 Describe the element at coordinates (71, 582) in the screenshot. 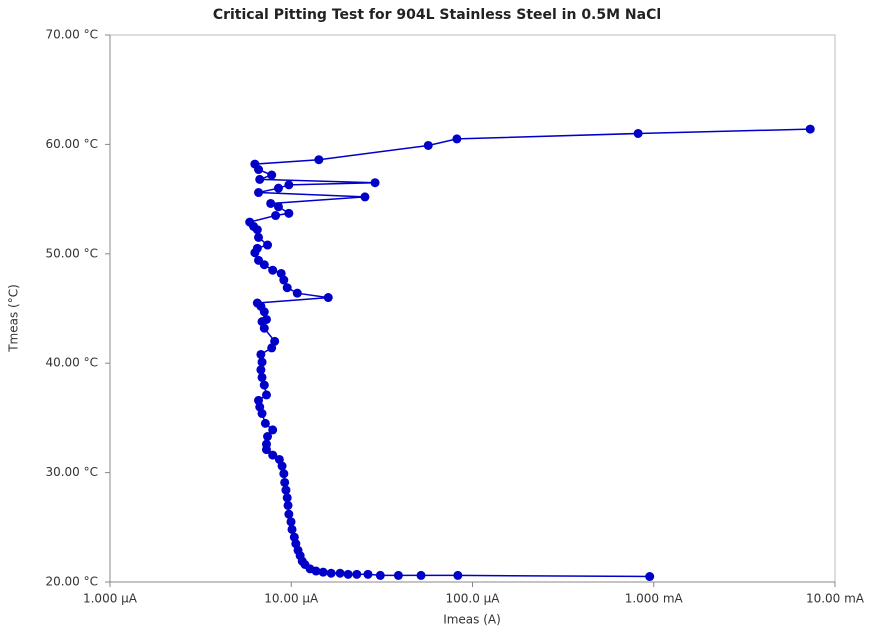

I see `y-tick-label: 20.00 °C` at that location.